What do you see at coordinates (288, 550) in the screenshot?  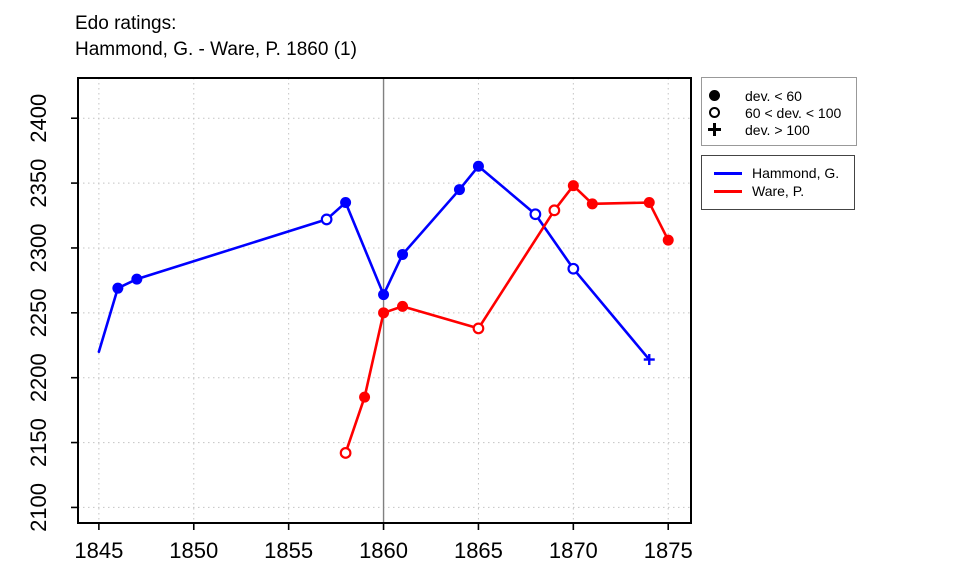 I see `x-tick-label: 1855` at bounding box center [288, 550].